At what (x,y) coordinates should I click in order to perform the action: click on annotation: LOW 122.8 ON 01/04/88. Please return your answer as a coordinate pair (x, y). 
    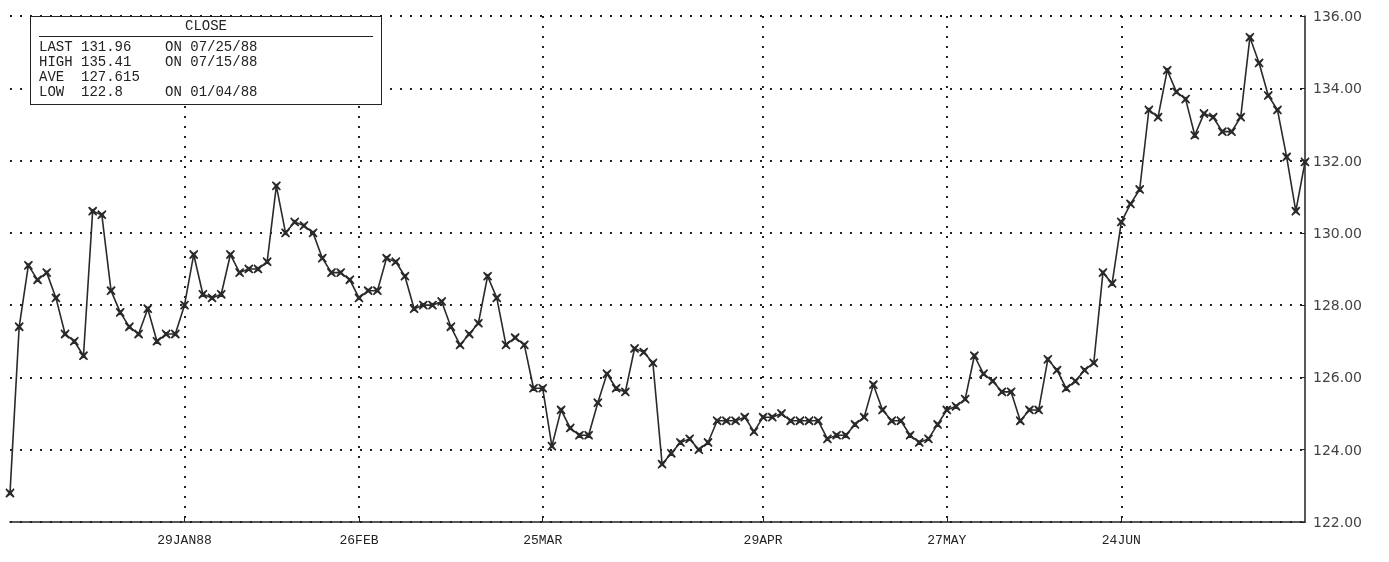
    Looking at the image, I should click on (149, 92).